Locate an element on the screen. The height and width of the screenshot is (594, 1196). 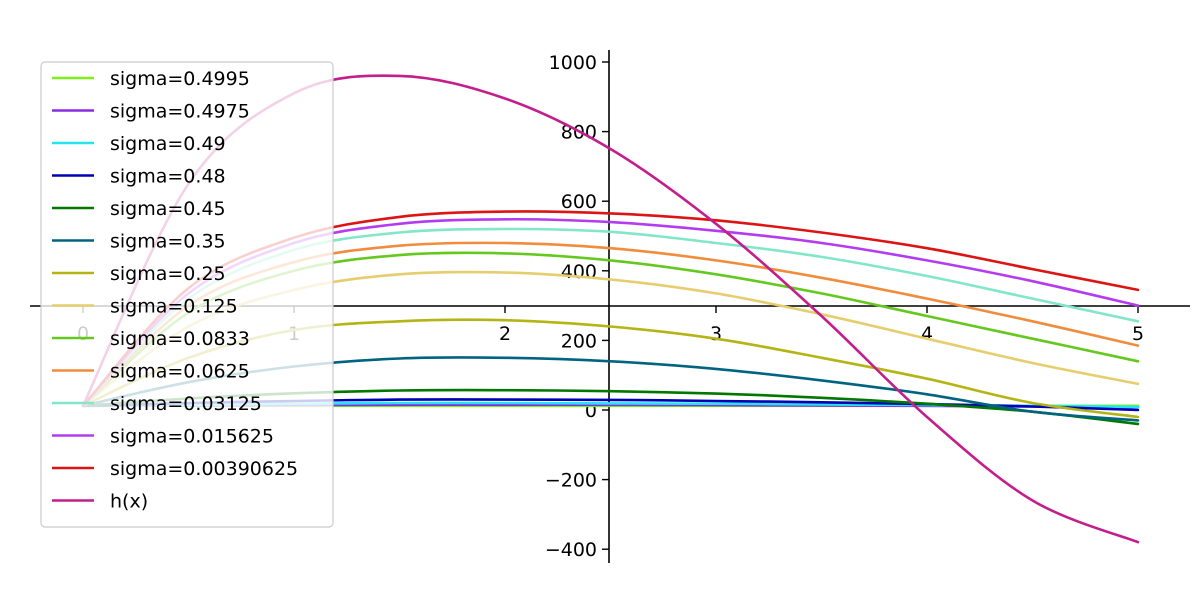
y-tick-label: 600 is located at coordinates (579, 202).